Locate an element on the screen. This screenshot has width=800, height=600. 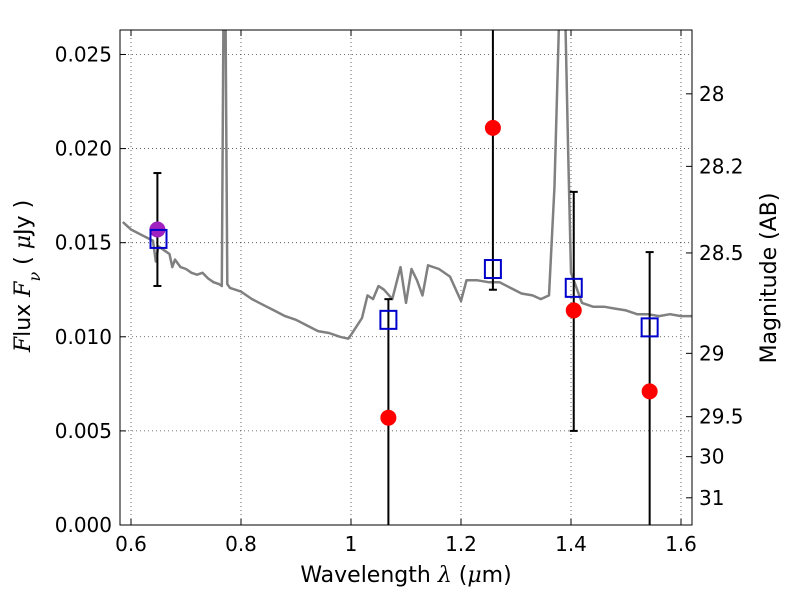
x-tick-label: 1 is located at coordinates (351, 544).